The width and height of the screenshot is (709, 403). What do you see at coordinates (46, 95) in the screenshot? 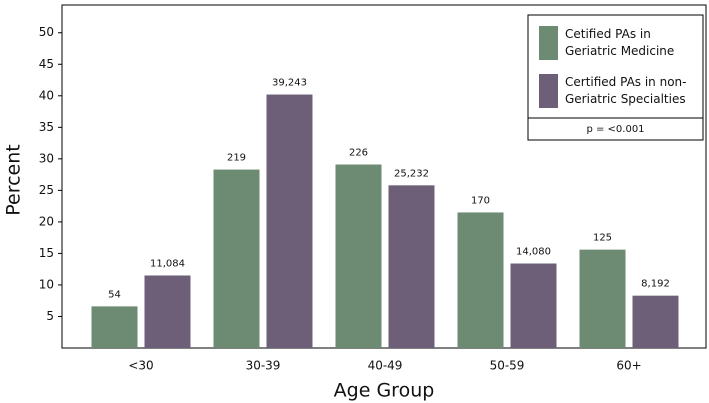
I see `y-tick-label: 40` at bounding box center [46, 95].